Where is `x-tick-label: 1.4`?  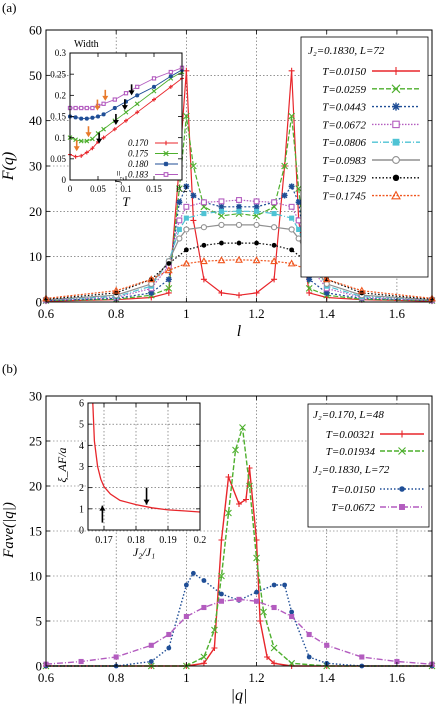
x-tick-label: 1.4 is located at coordinates (327, 677).